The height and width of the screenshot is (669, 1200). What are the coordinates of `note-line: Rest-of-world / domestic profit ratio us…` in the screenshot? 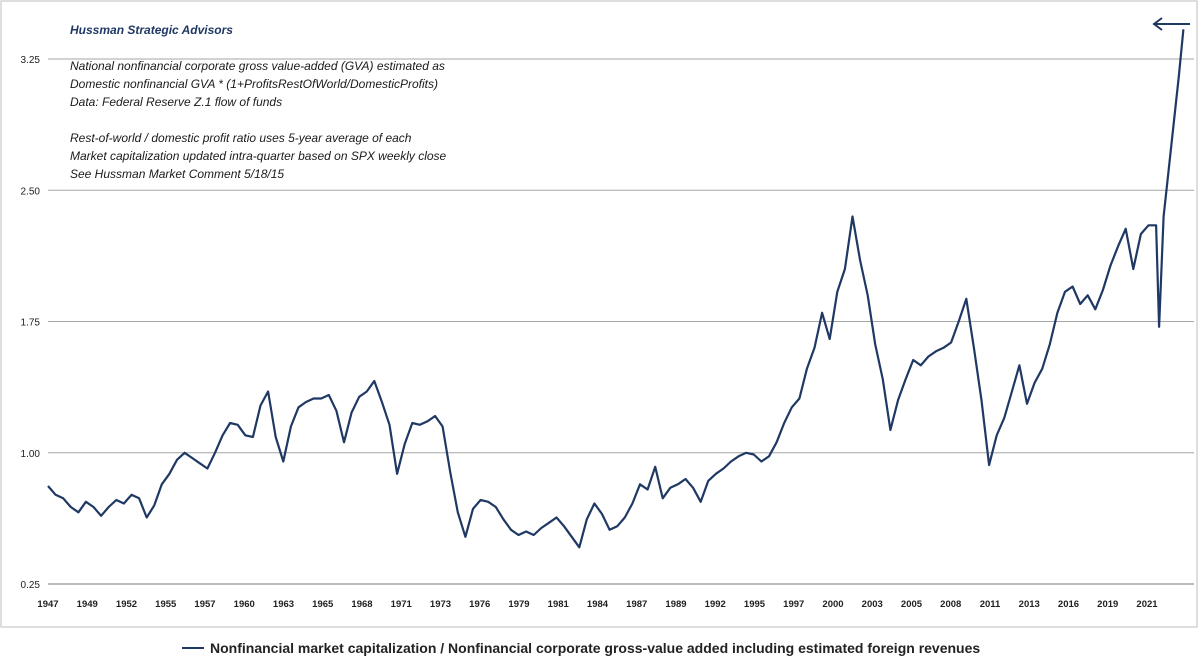 It's located at (241, 138).